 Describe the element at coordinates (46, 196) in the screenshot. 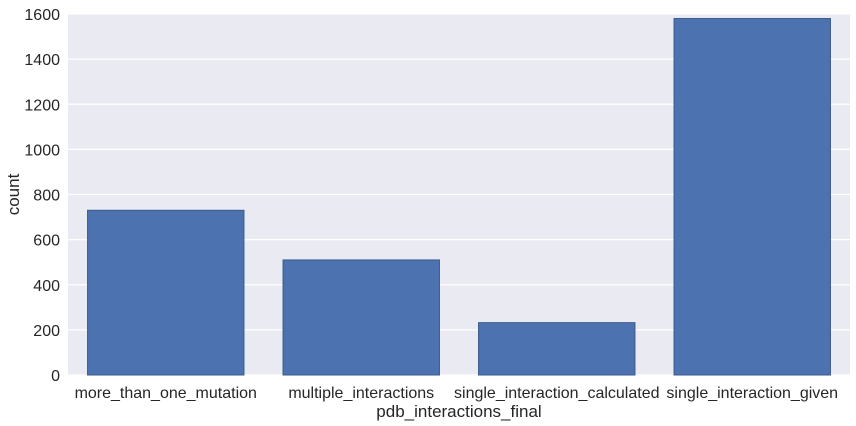

I see `y-tick-label: 800` at that location.